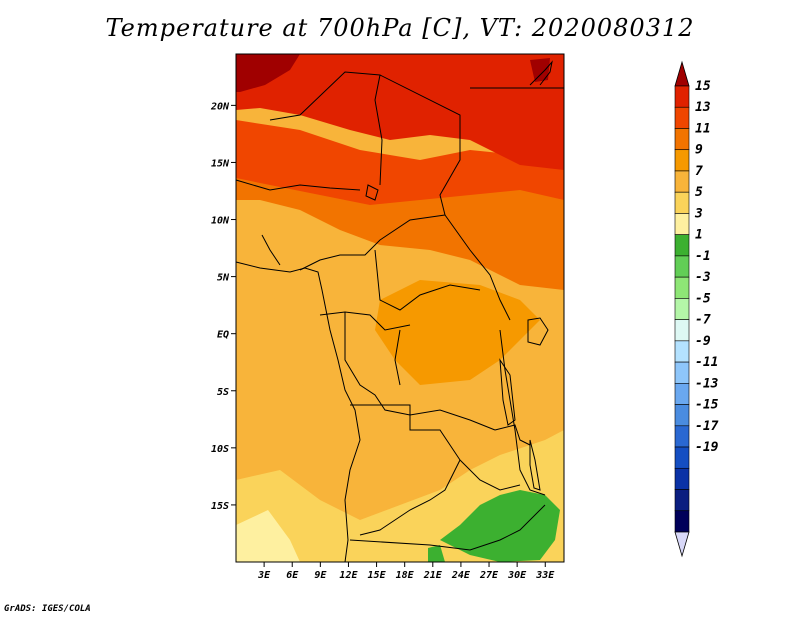  I want to click on field-central, so click(400, 232).